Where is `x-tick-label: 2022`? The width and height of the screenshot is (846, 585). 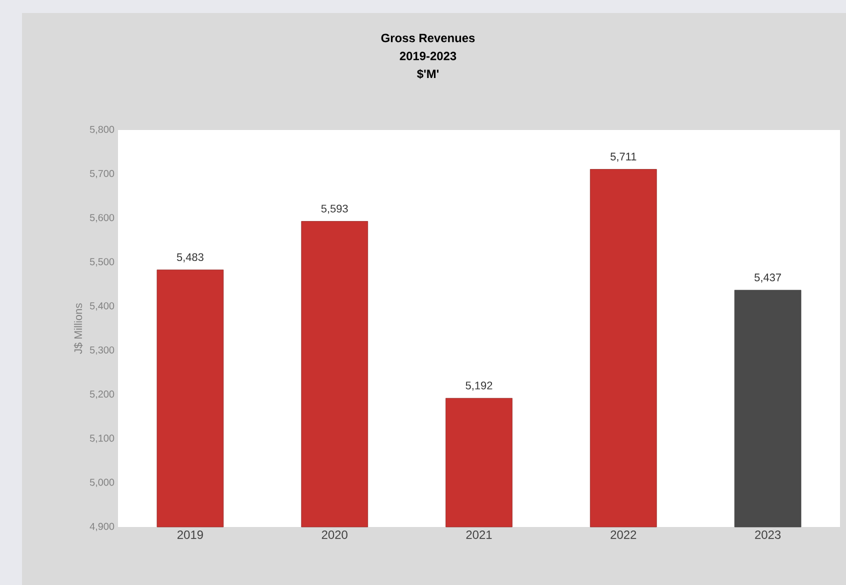 x-tick-label: 2022 is located at coordinates (623, 534).